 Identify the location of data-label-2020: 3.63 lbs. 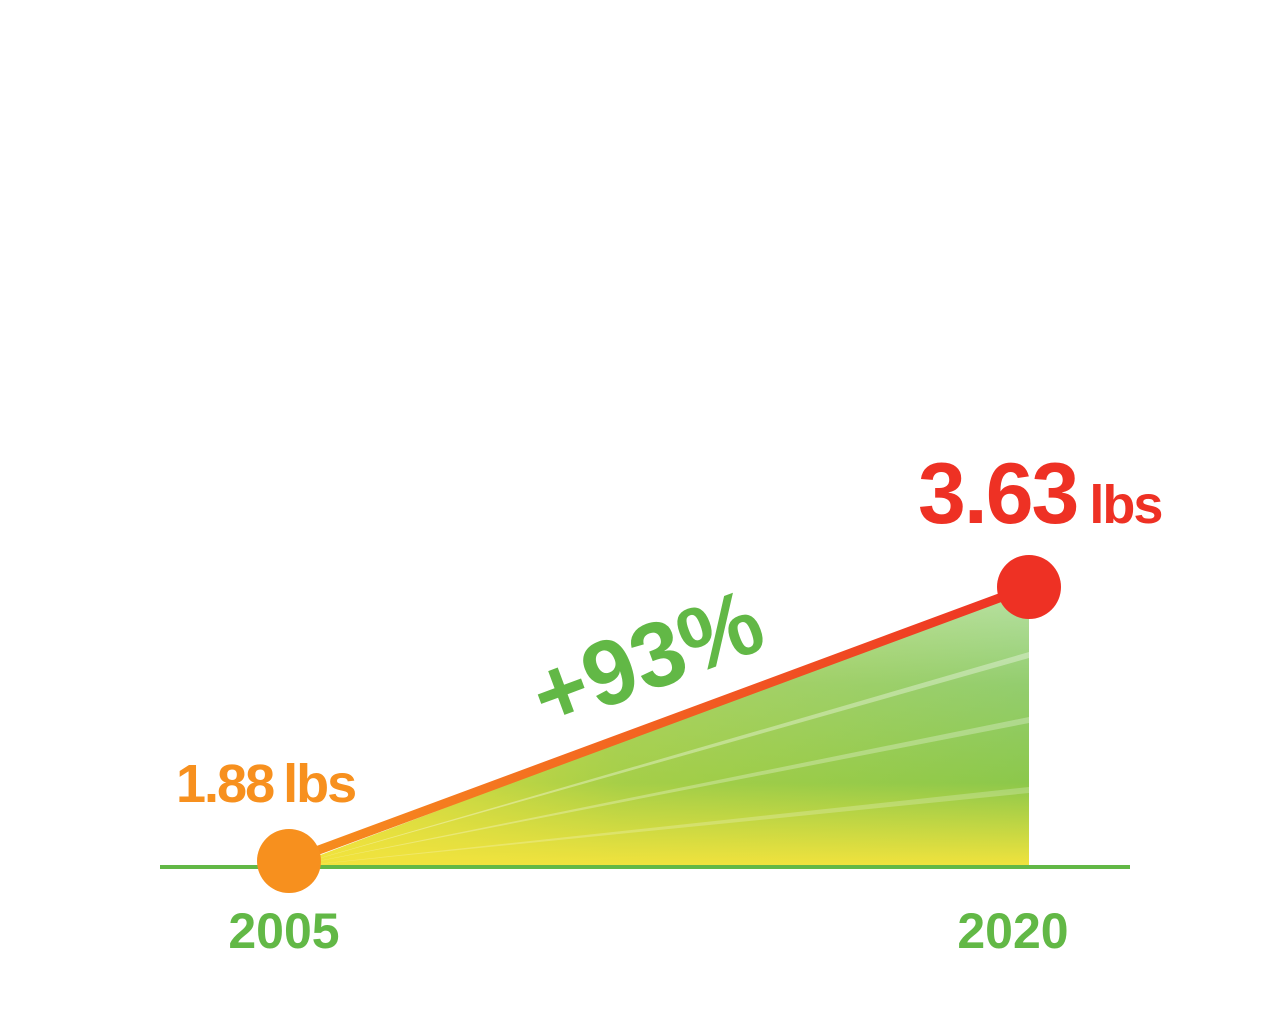
(1039, 494).